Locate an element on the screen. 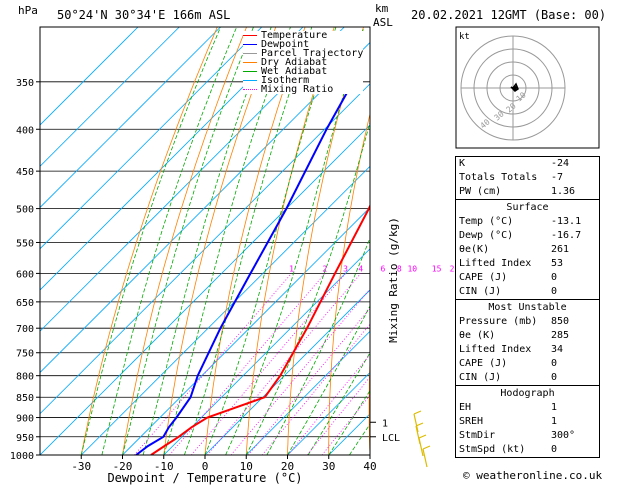  pressure-tick-label: 600 is located at coordinates (25, 274).